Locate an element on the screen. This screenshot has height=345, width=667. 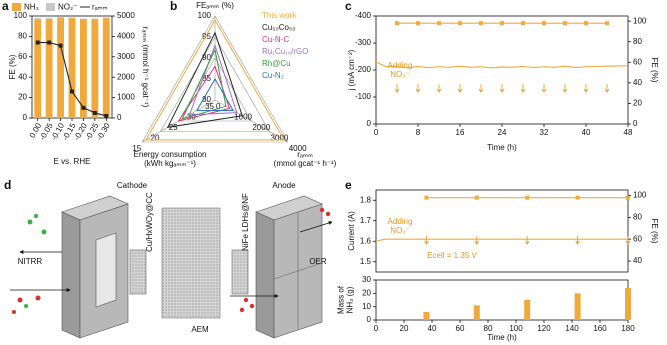
x-tick-label: 80 is located at coordinates (488, 328).